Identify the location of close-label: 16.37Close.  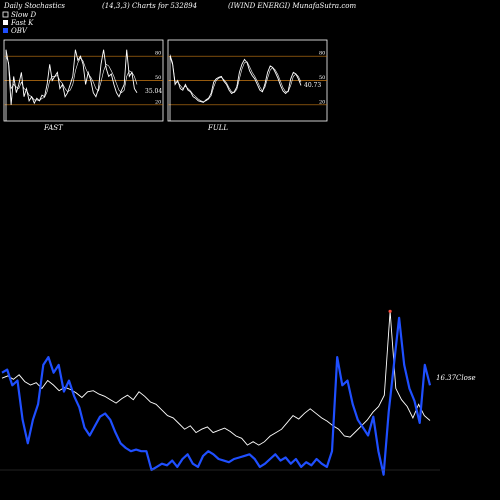
(456, 378).